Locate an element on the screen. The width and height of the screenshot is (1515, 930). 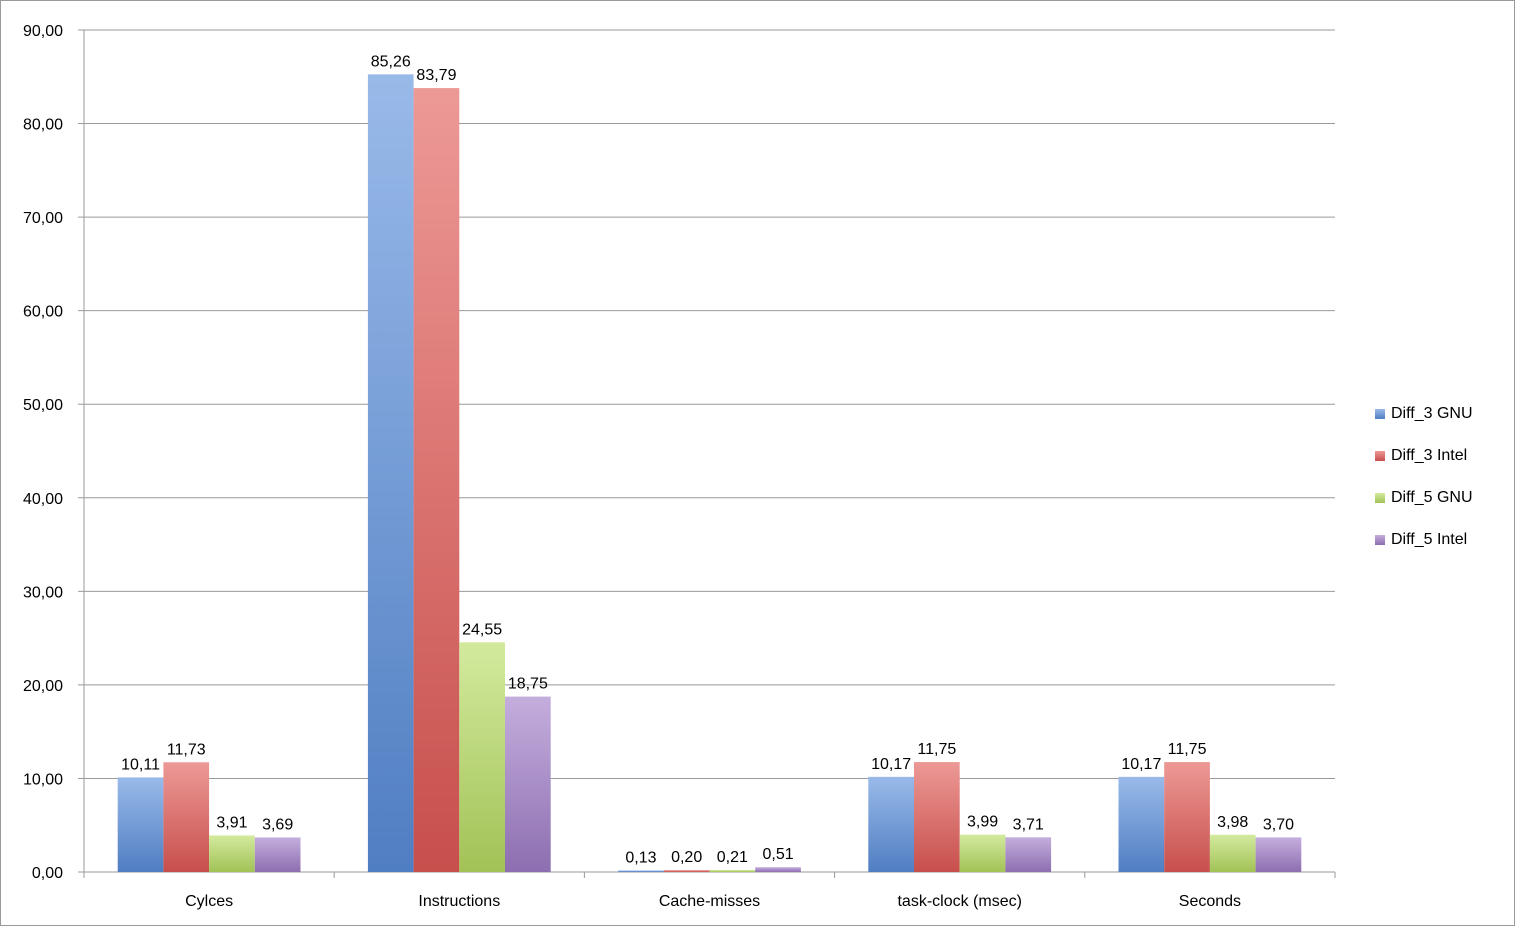
legend-item: Diff_5 Intel is located at coordinates (1424, 540).